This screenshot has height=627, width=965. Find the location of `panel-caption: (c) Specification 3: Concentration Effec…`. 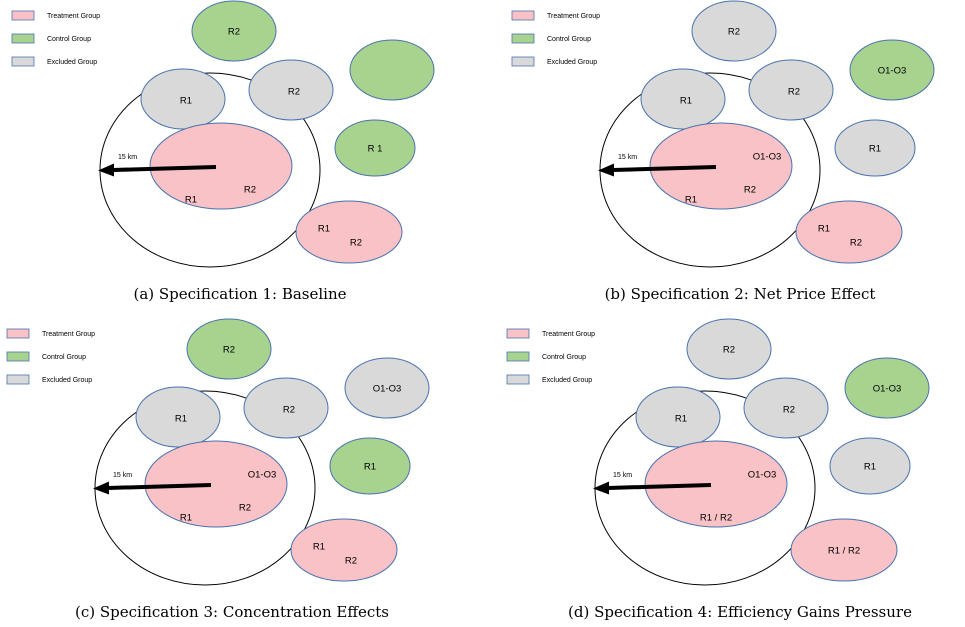

panel-caption: (c) Specification 3: Concentration Effec… is located at coordinates (232, 612).